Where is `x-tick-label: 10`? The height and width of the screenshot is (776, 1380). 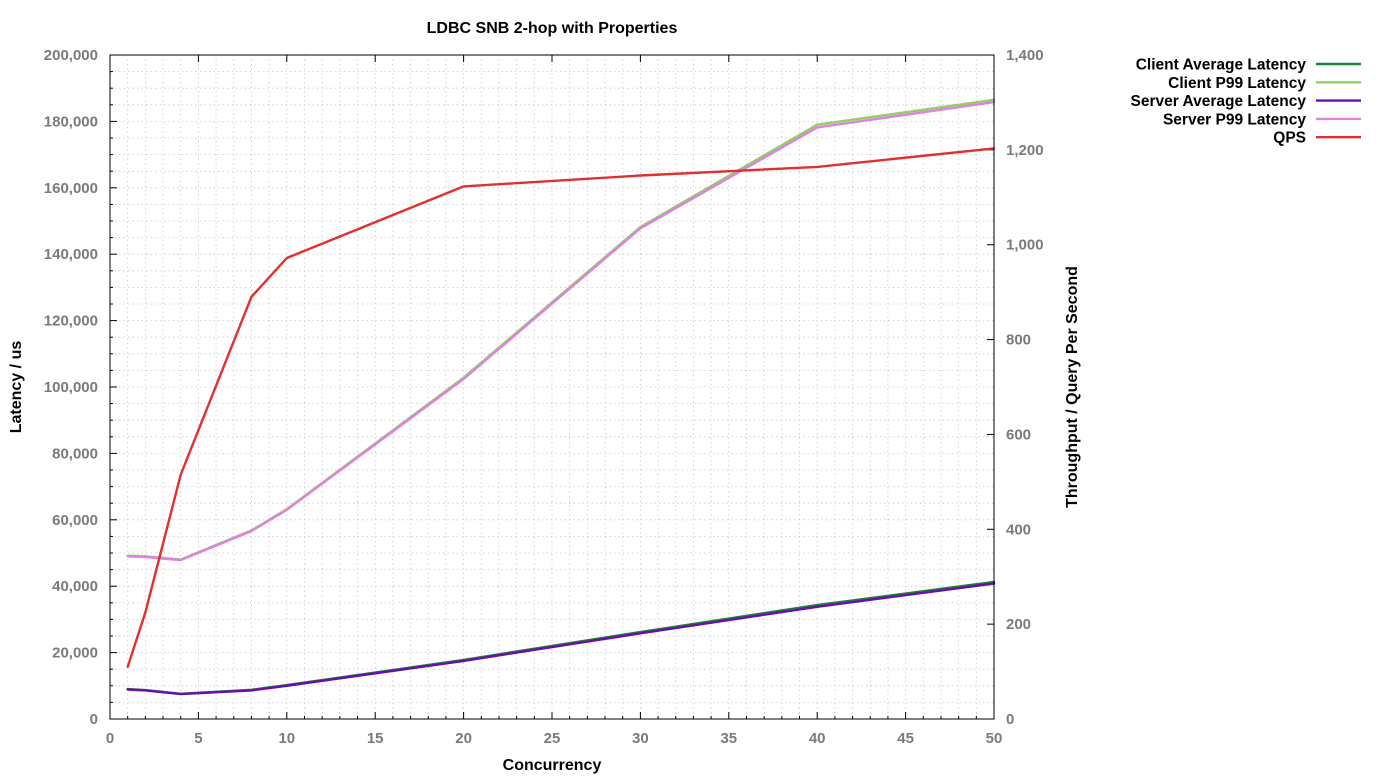
x-tick-label: 10 is located at coordinates (286, 738).